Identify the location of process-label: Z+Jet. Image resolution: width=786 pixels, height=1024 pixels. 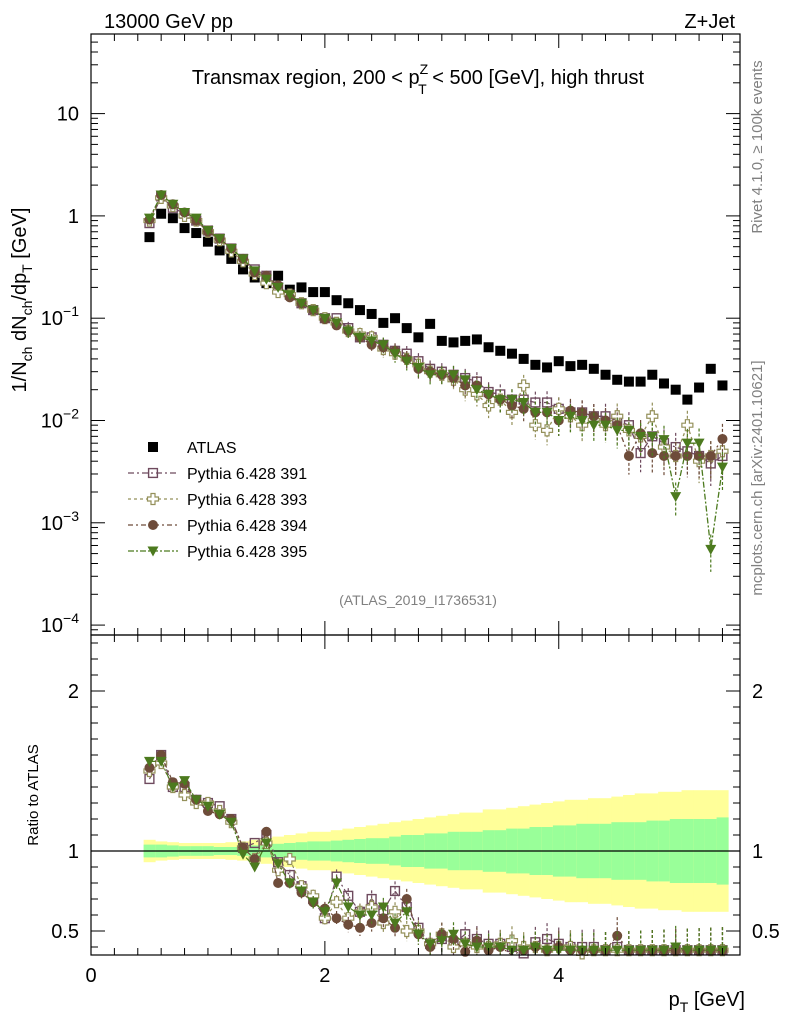
(709, 22).